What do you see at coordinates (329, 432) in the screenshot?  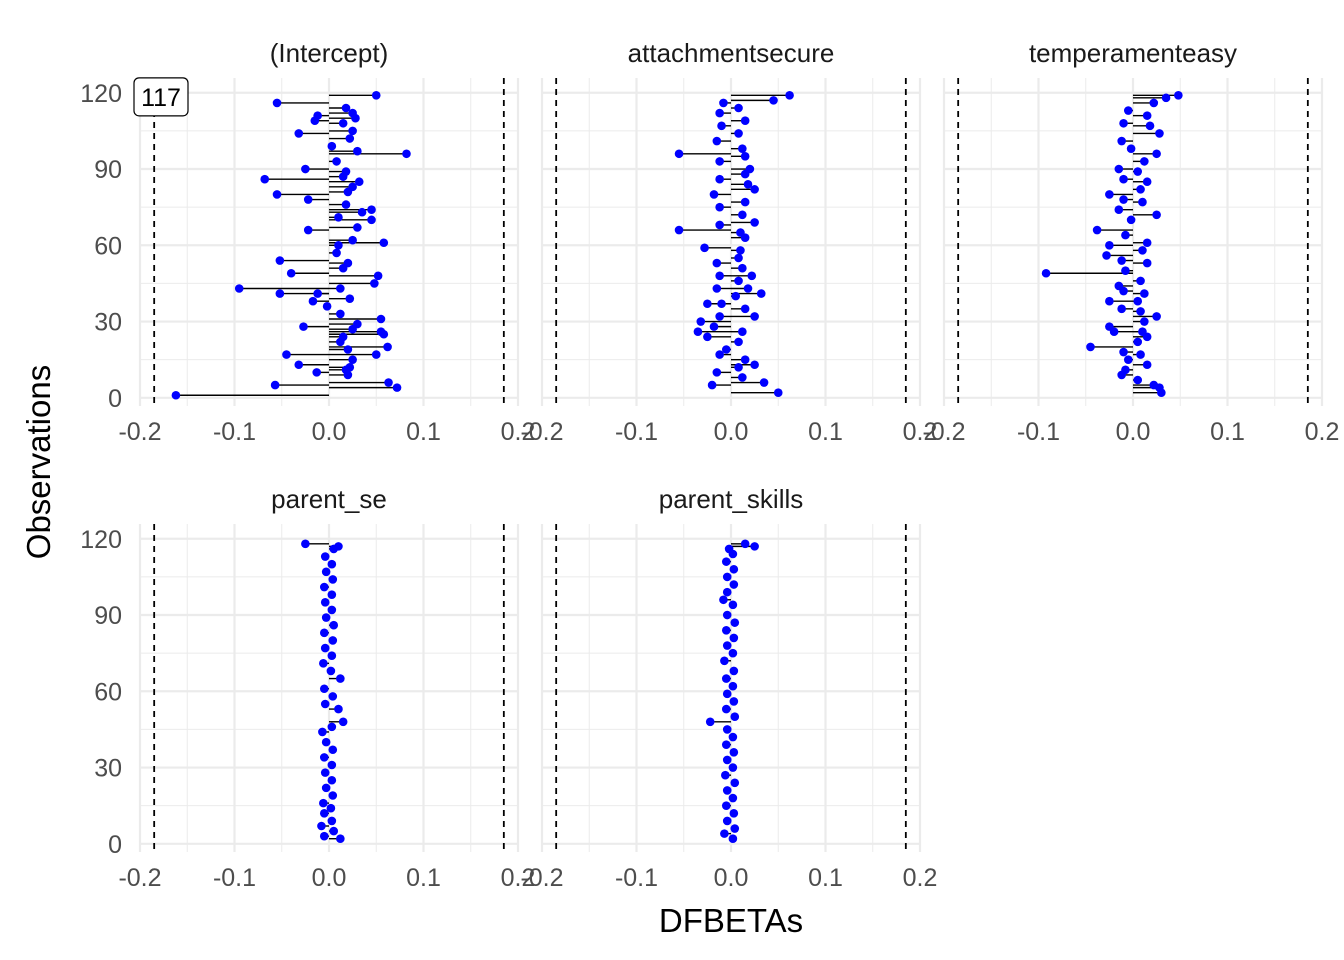 I see `x-tick-label: 0.0` at bounding box center [329, 432].